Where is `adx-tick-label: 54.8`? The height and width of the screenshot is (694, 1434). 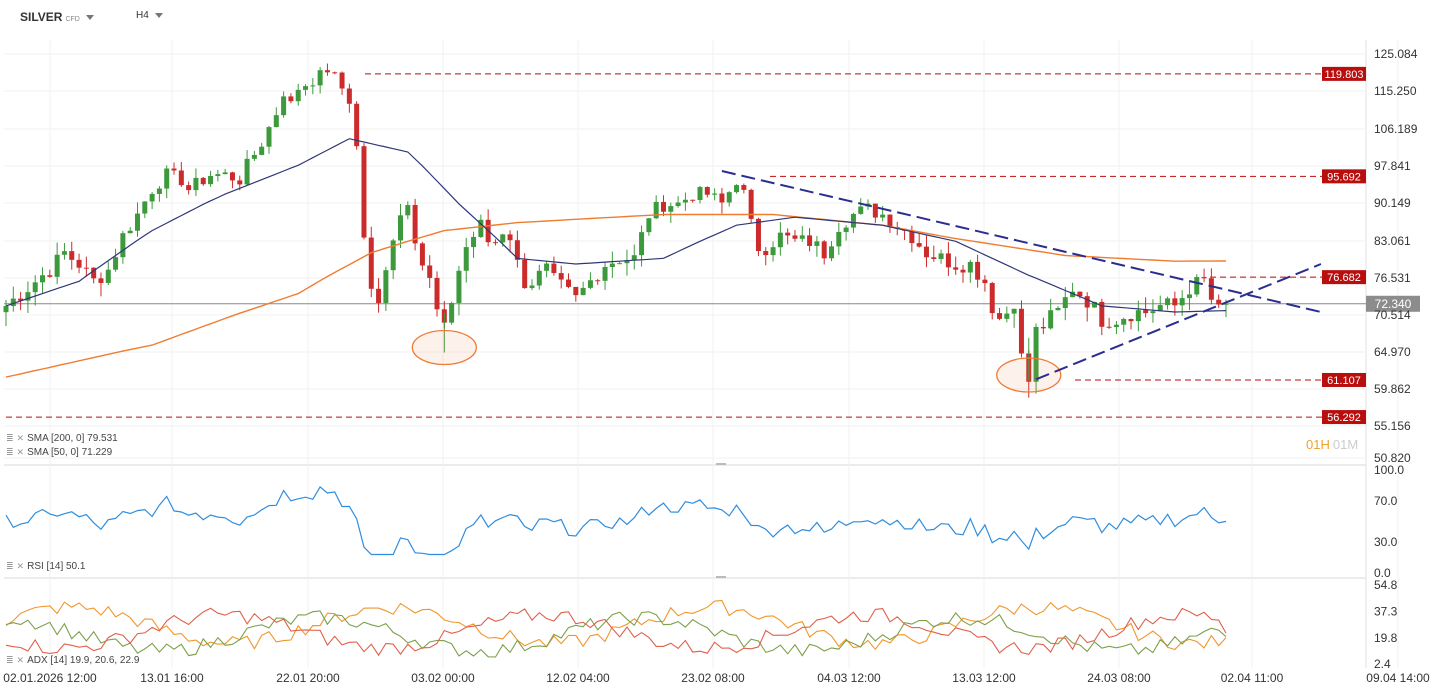
adx-tick-label: 54.8 is located at coordinates (1386, 585).